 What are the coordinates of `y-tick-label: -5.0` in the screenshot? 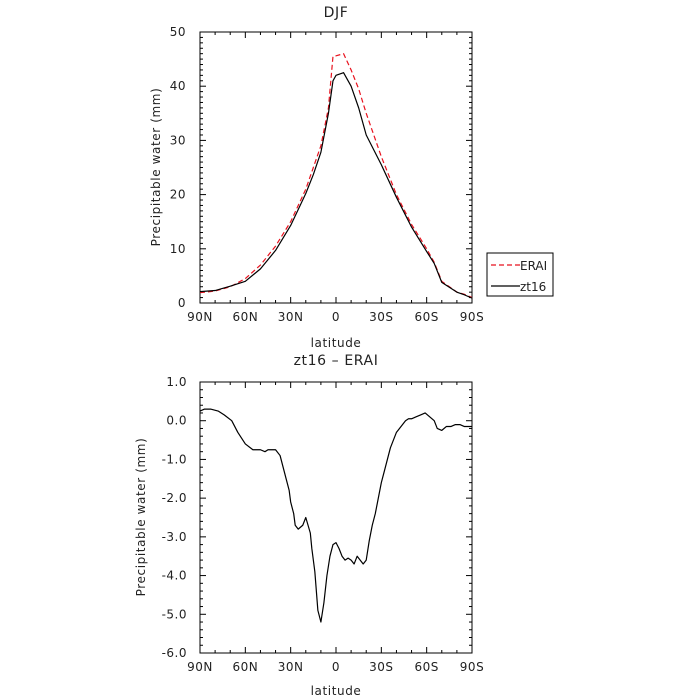 It's located at (174, 614).